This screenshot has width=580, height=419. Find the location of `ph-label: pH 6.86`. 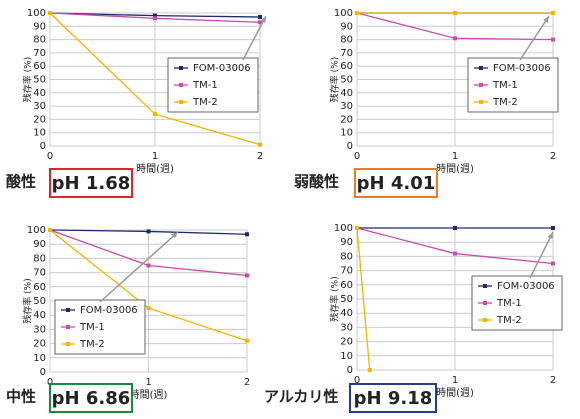

ph-label: pH 6.86 is located at coordinates (91, 398).